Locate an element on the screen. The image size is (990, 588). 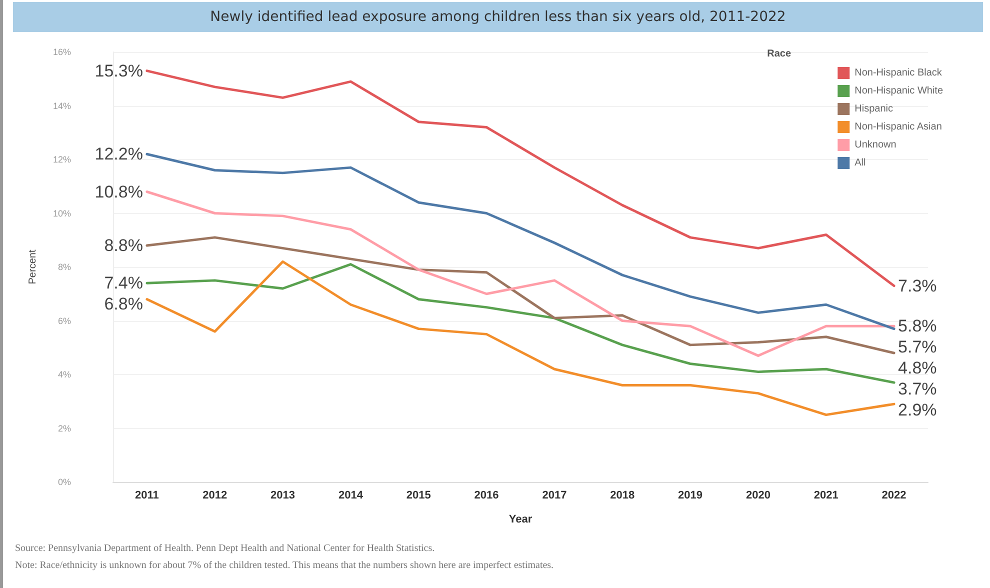
data-label: 5.7% is located at coordinates (917, 347).